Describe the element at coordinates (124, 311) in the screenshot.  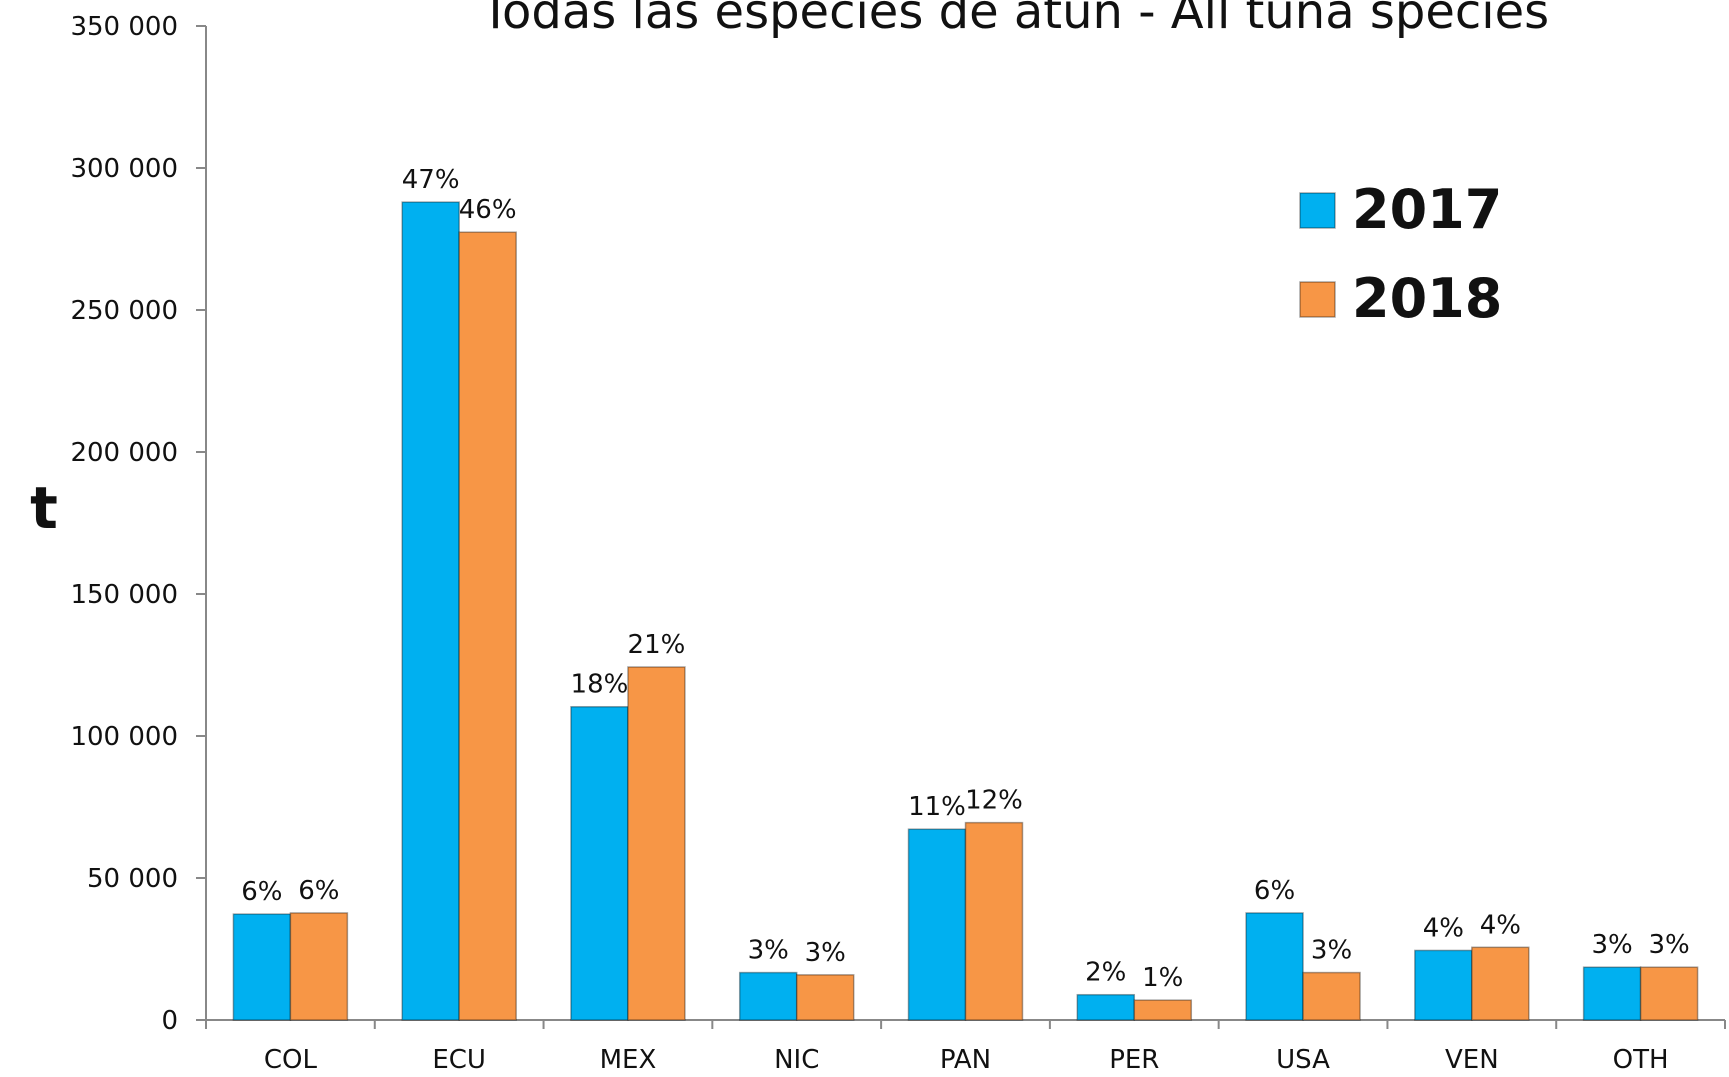
I see `y-tick-label: 250 000` at that location.